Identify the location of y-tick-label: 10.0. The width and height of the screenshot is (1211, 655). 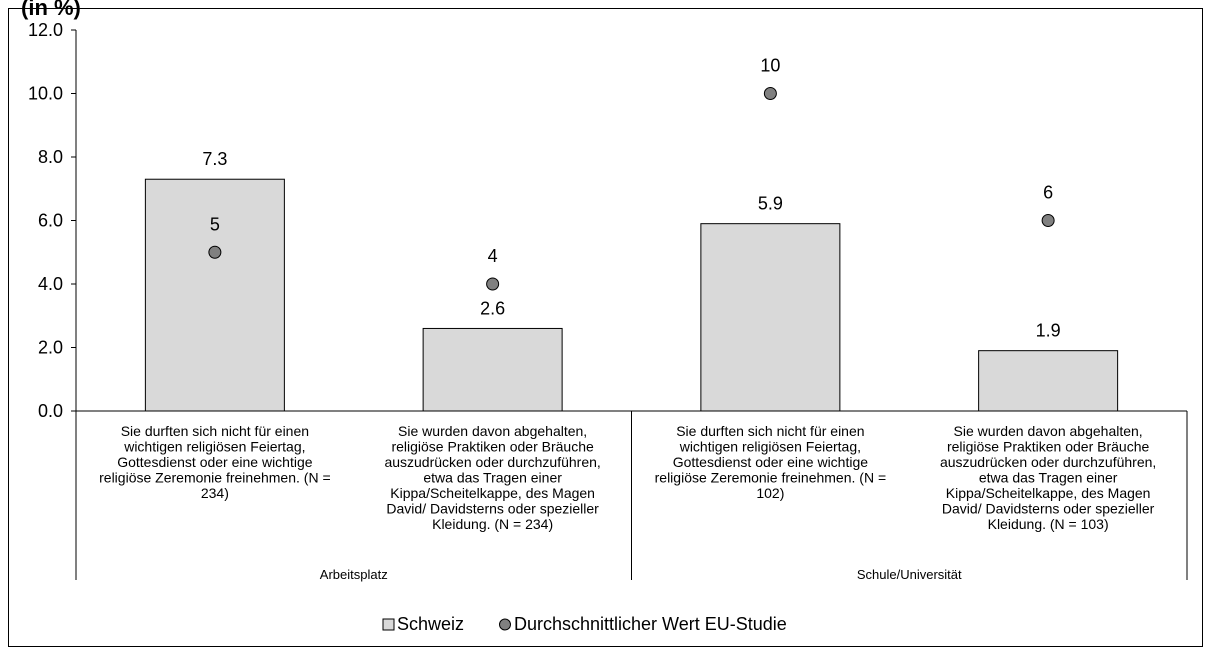
(45, 94).